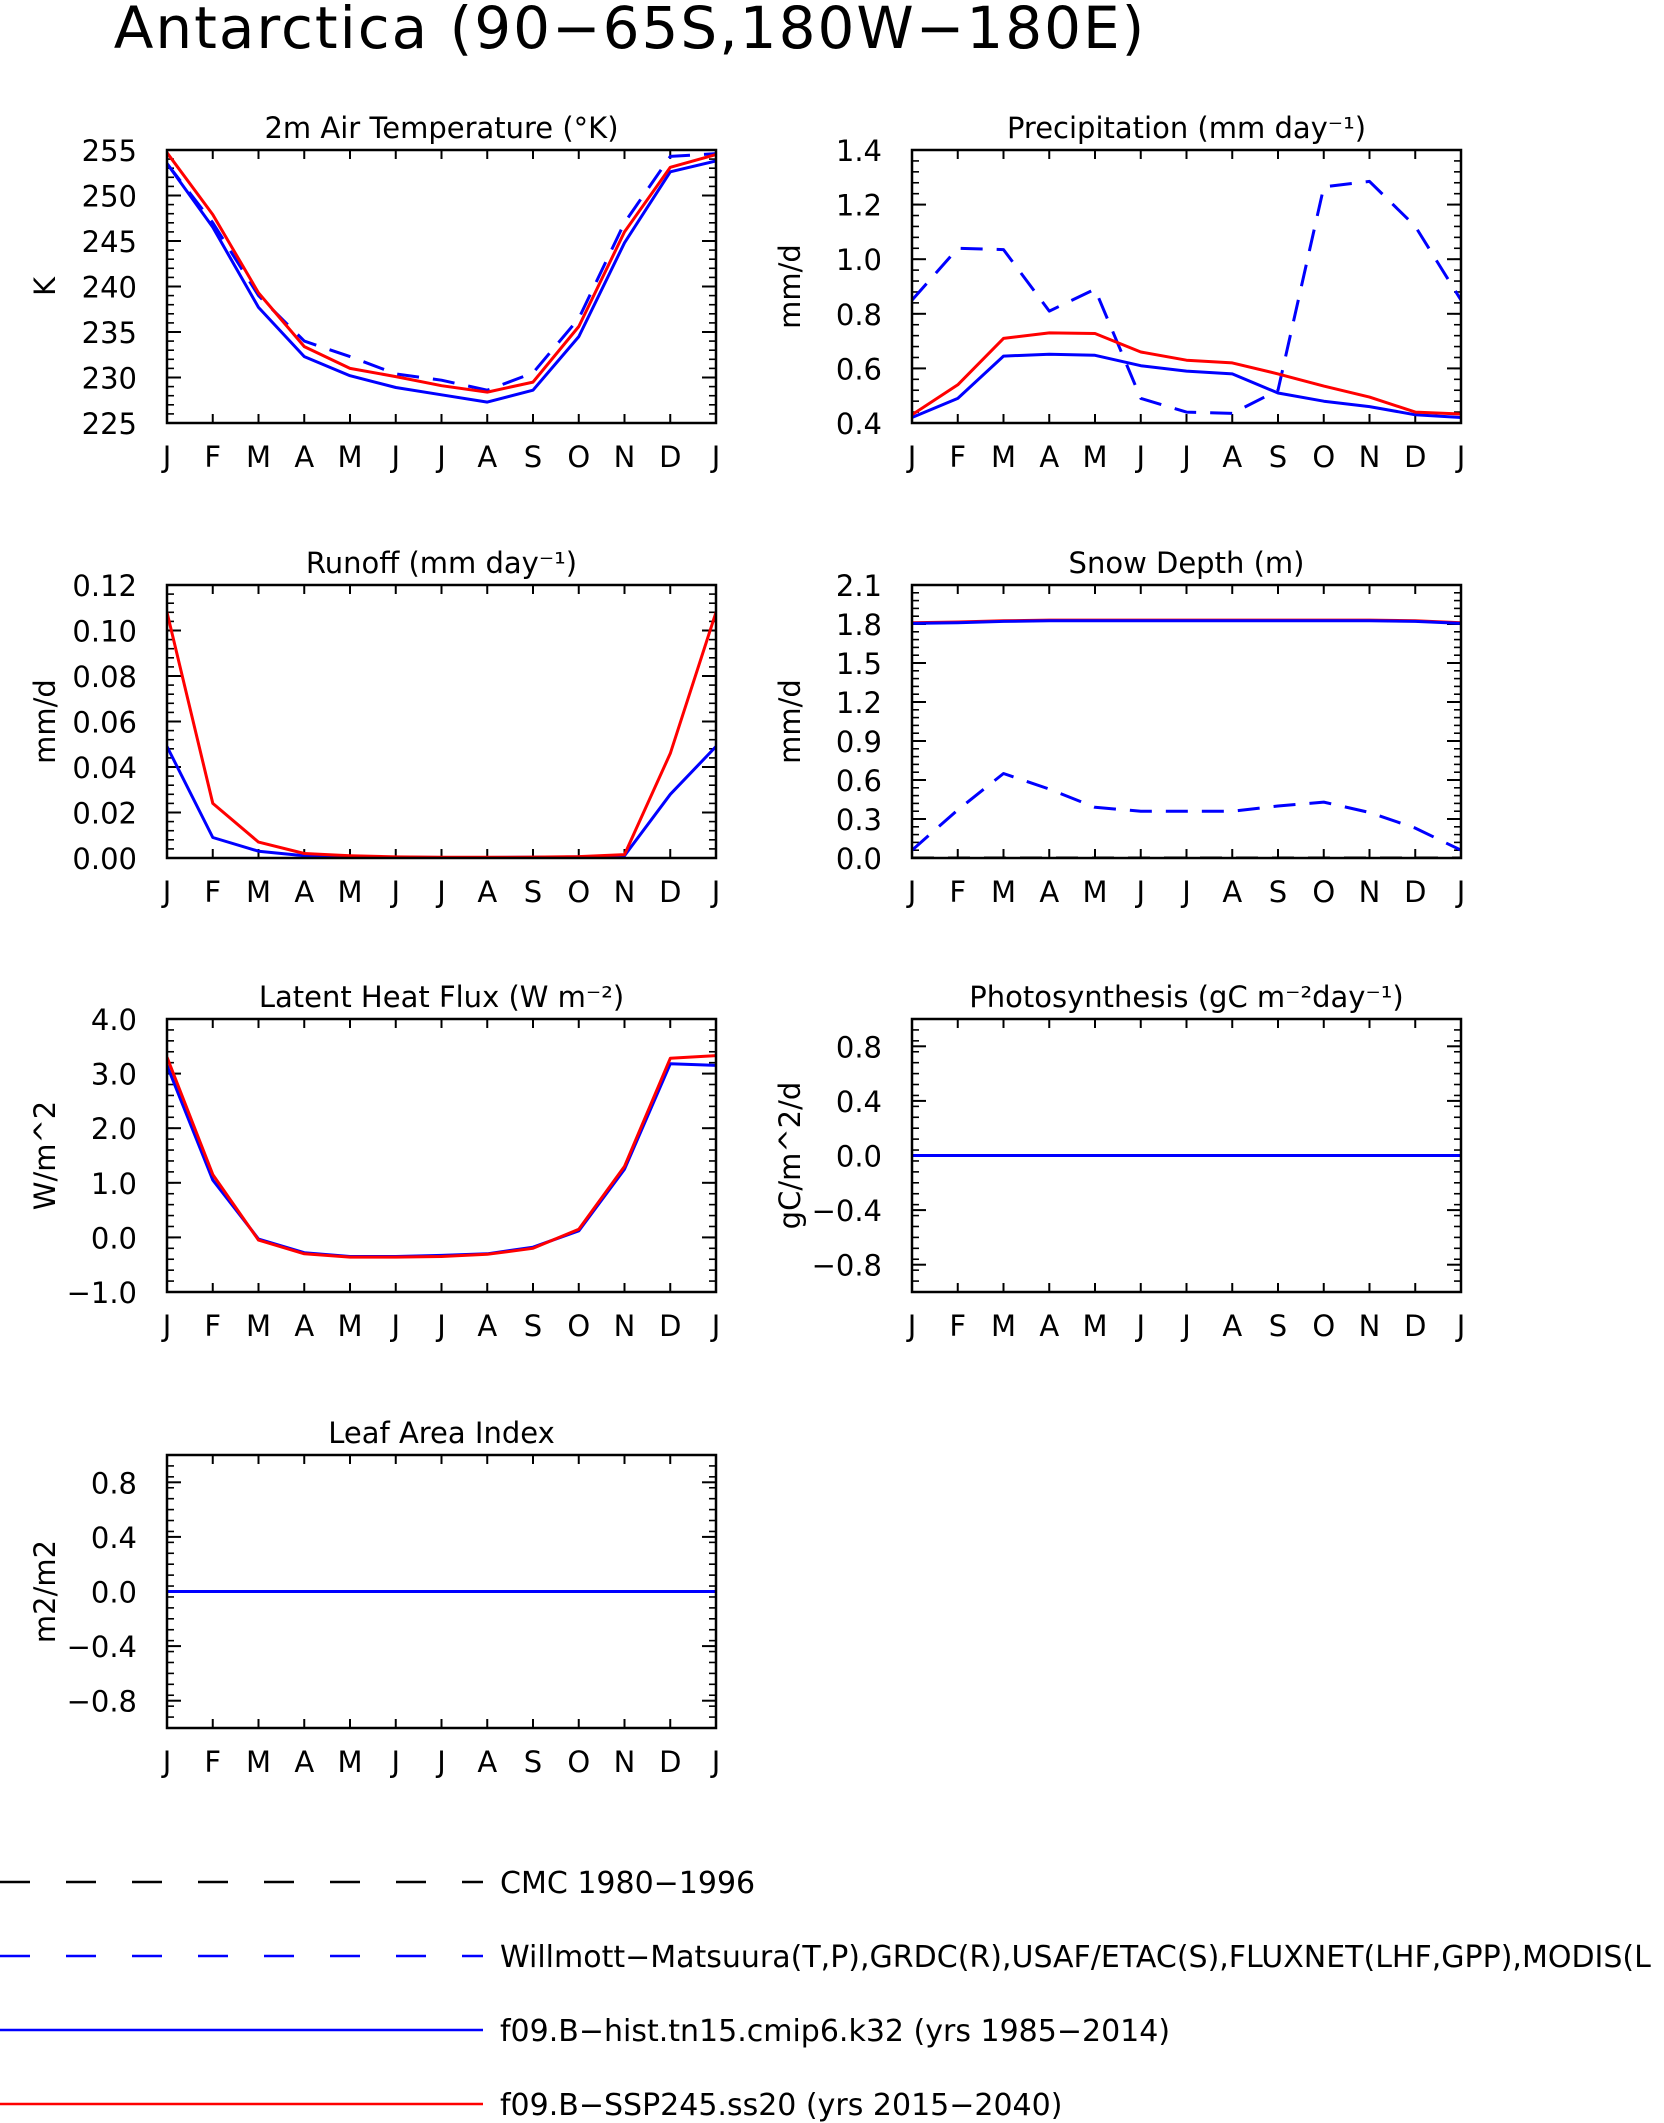 The width and height of the screenshot is (1664, 2123). I want to click on panel-title: Runoff (mm day⁻¹), so click(441, 563).